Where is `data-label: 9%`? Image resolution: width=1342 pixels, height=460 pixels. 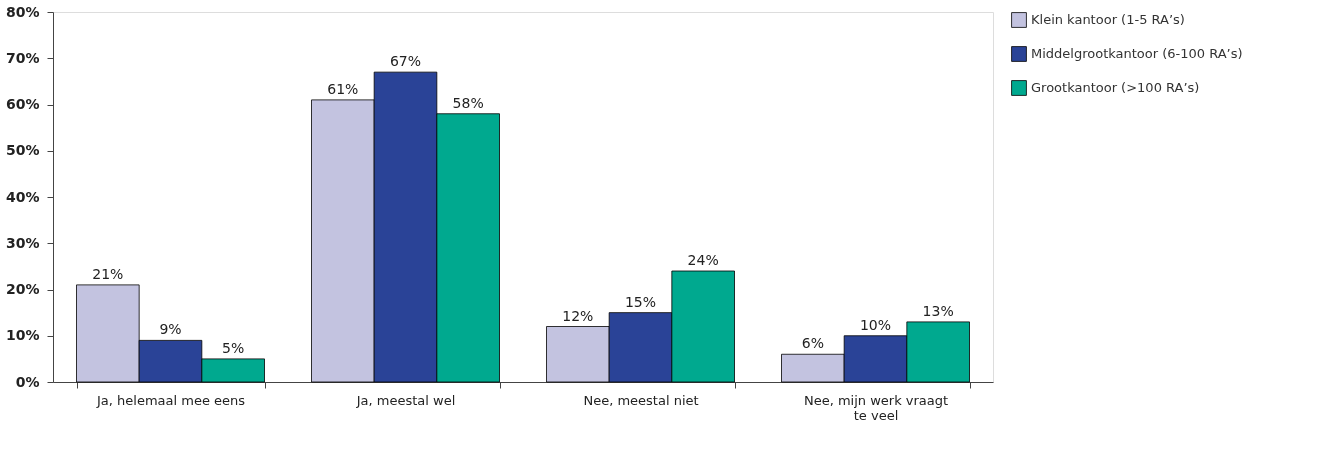 data-label: 9% is located at coordinates (170, 329).